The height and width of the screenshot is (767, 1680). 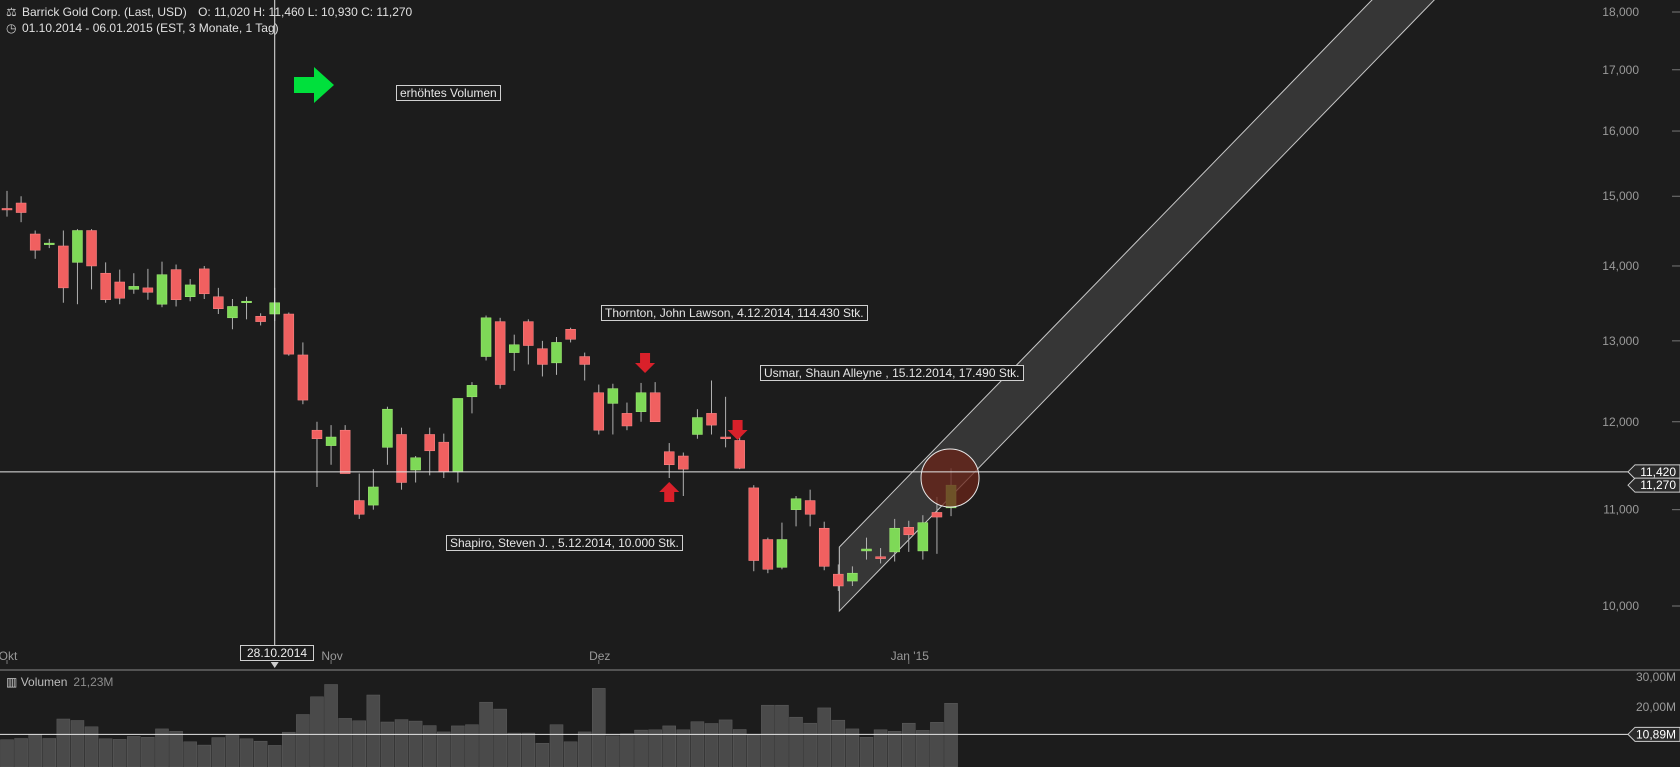 I want to click on ohlc-readout: O: 11,020 H: 11,460 L: 10,930 C: 11,270, so click(x=305, y=12).